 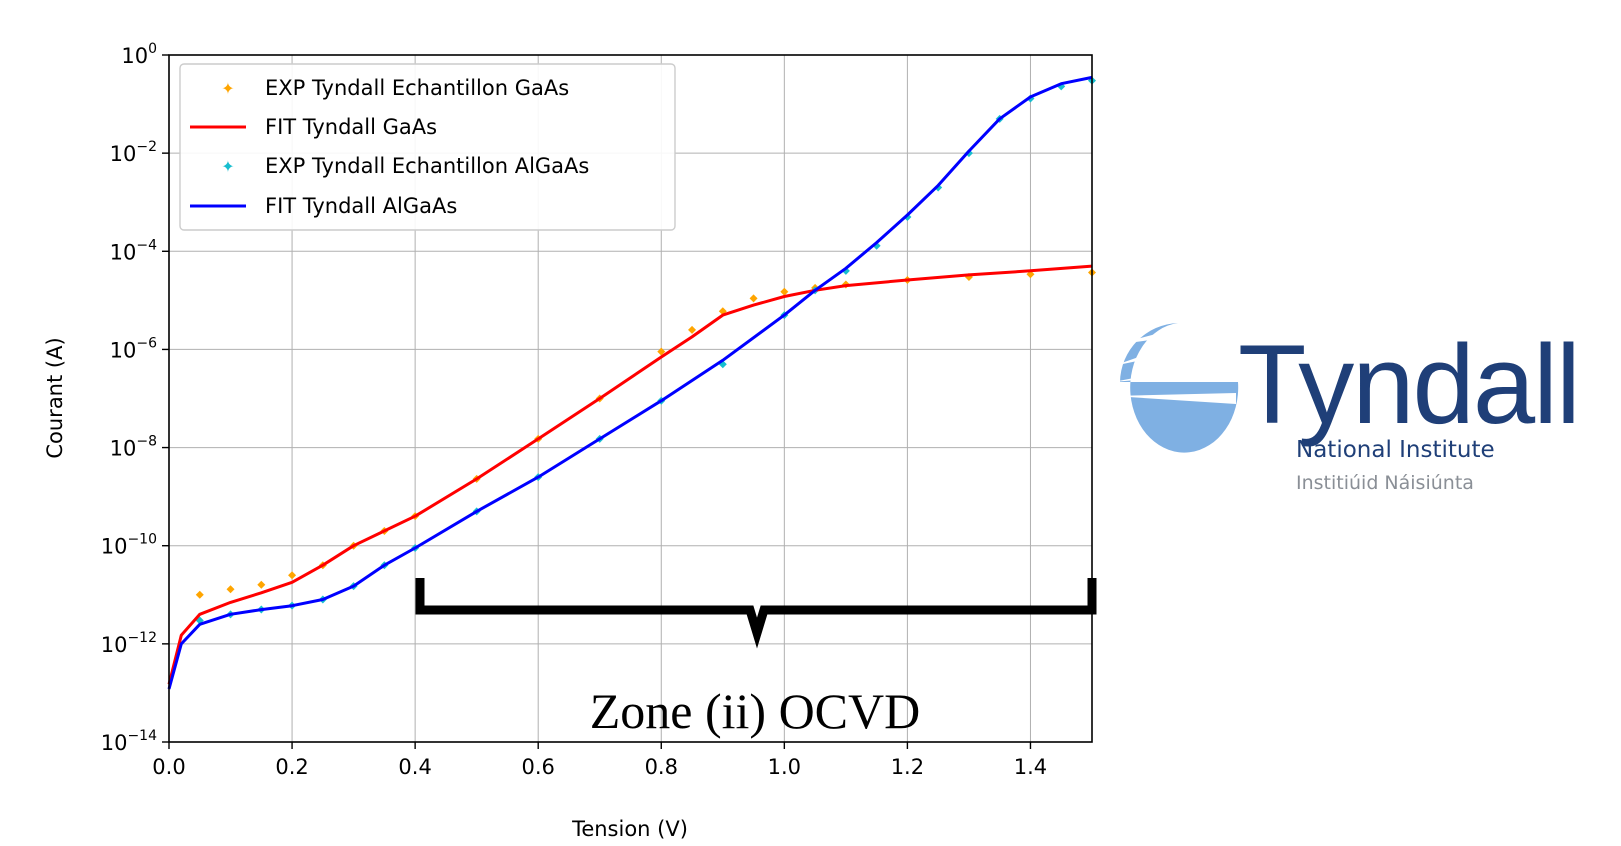 I want to click on x-tick-label: 1.2, so click(x=907, y=767).